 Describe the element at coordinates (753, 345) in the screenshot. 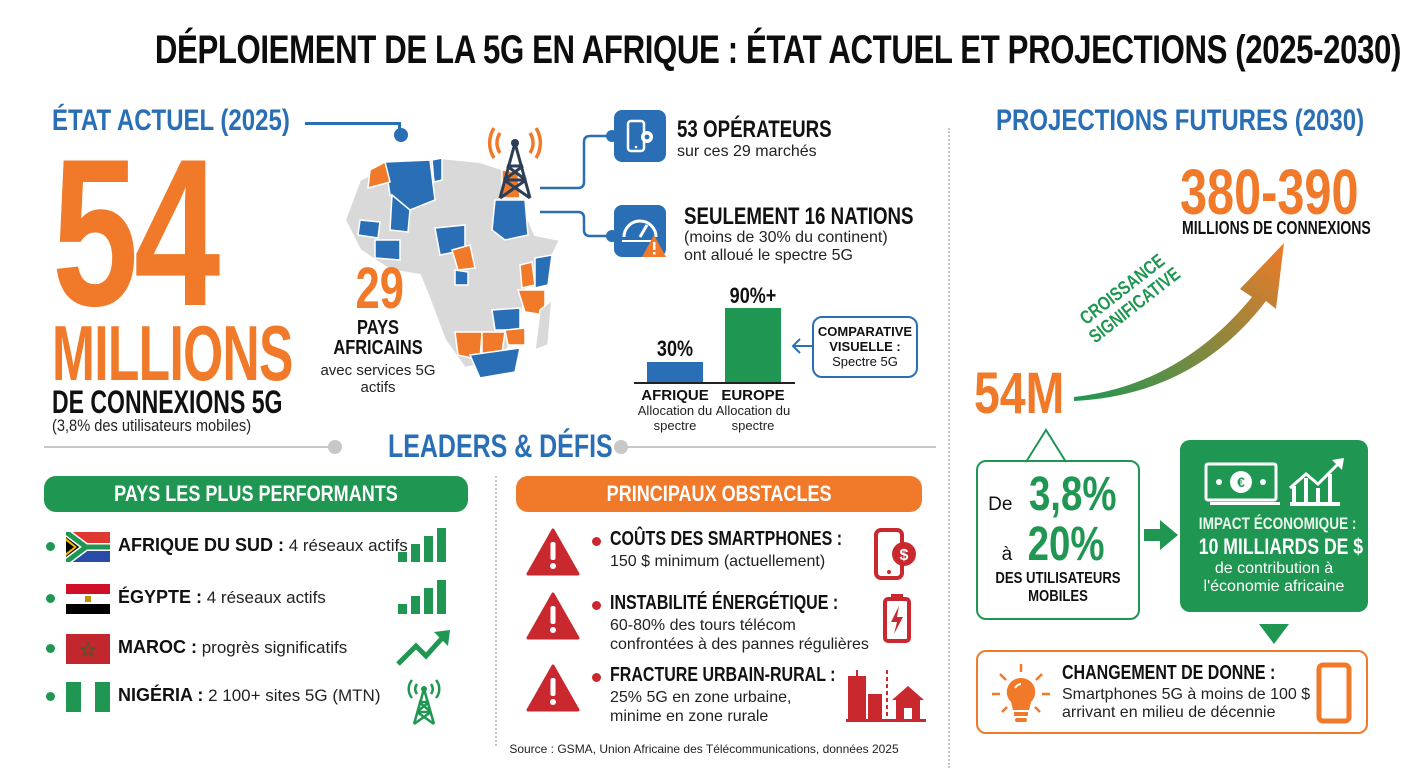

I see `bar-europe` at that location.